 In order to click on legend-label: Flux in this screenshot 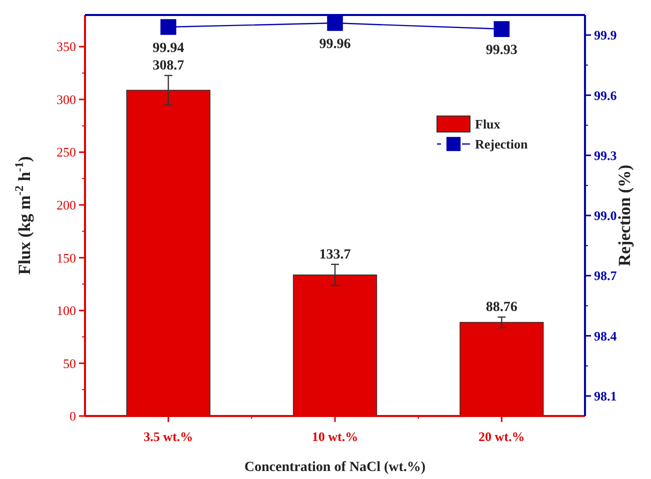, I will do `click(488, 124)`.